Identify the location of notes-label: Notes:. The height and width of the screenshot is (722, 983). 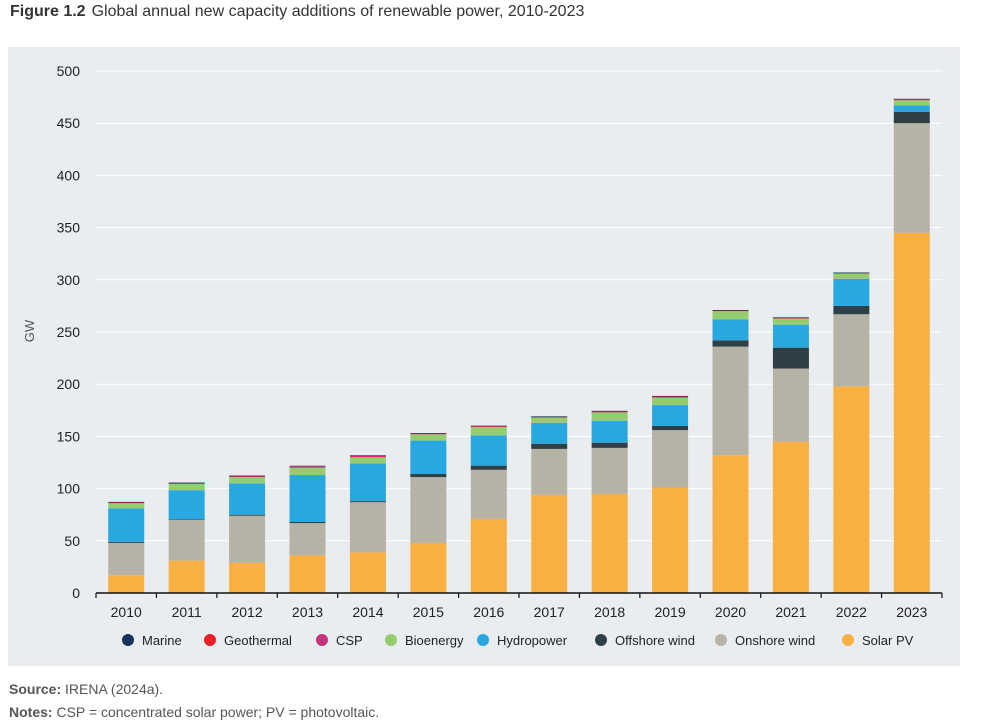
(31, 712).